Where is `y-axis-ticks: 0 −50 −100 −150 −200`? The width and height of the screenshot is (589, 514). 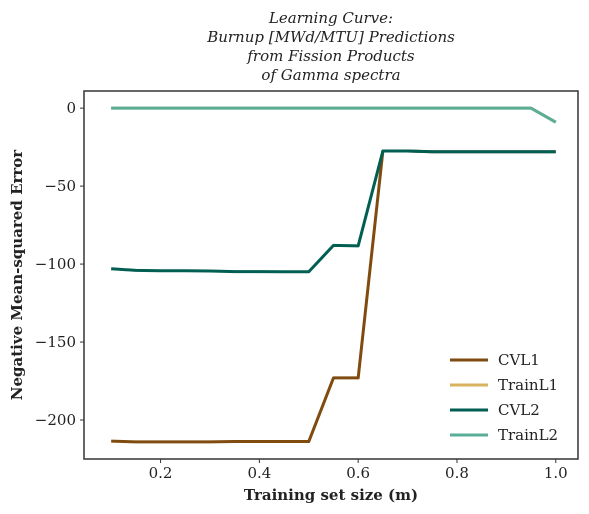
y-axis-ticks: 0 −50 −100 −150 −200 is located at coordinates (59, 264).